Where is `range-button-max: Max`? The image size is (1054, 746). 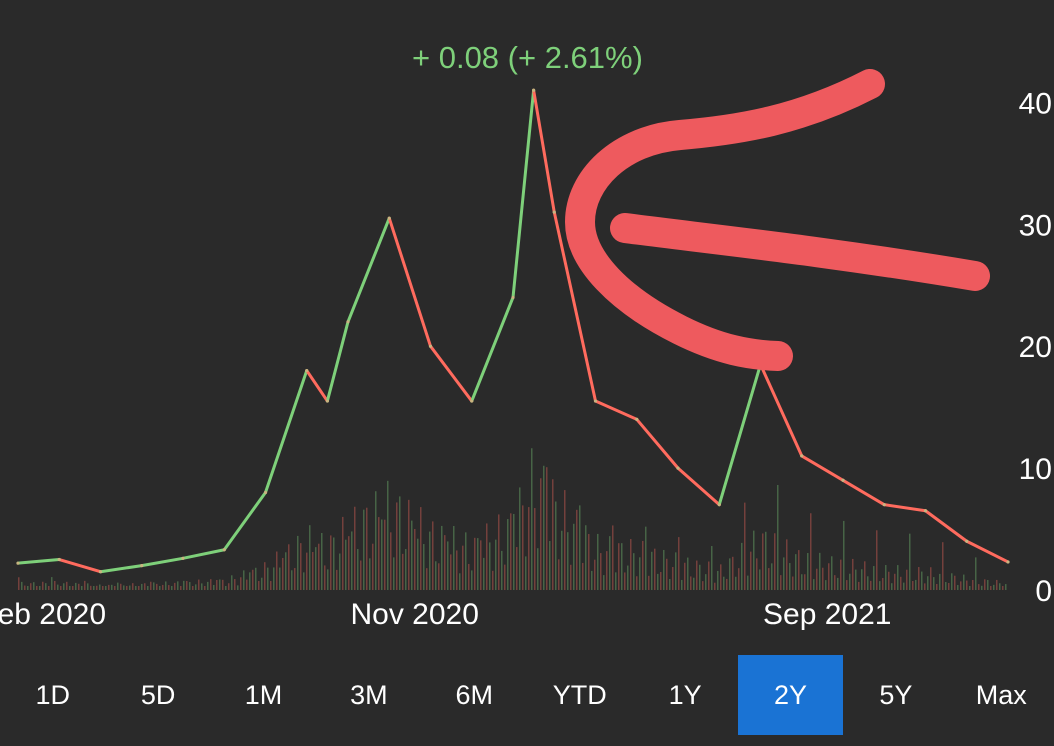 range-button-max: Max is located at coordinates (1001, 694).